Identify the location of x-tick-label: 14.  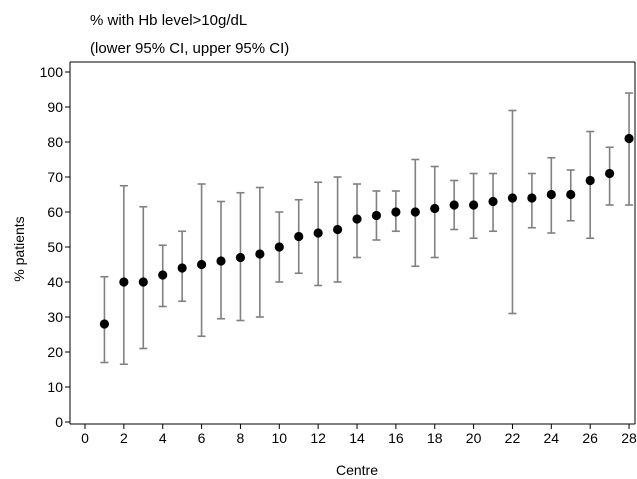
(357, 438).